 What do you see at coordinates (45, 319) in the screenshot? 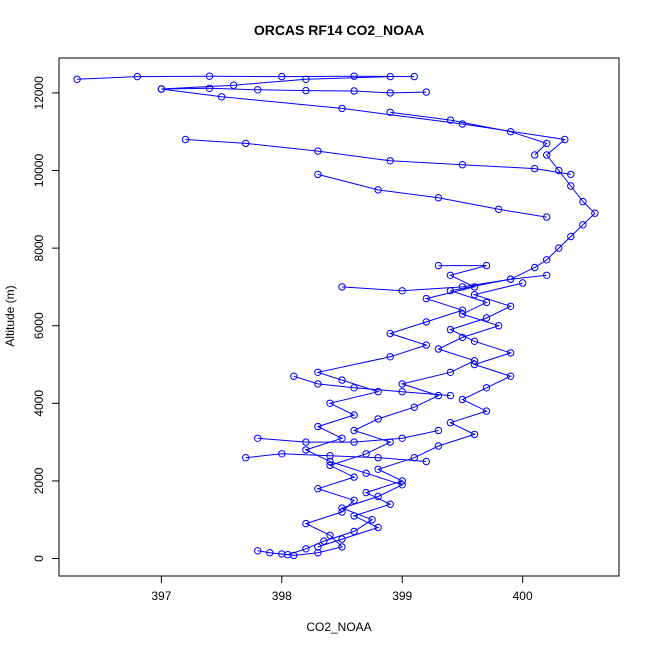
I see `y-axis: 0 2000 4000 6000 8000 10000 12000` at bounding box center [45, 319].